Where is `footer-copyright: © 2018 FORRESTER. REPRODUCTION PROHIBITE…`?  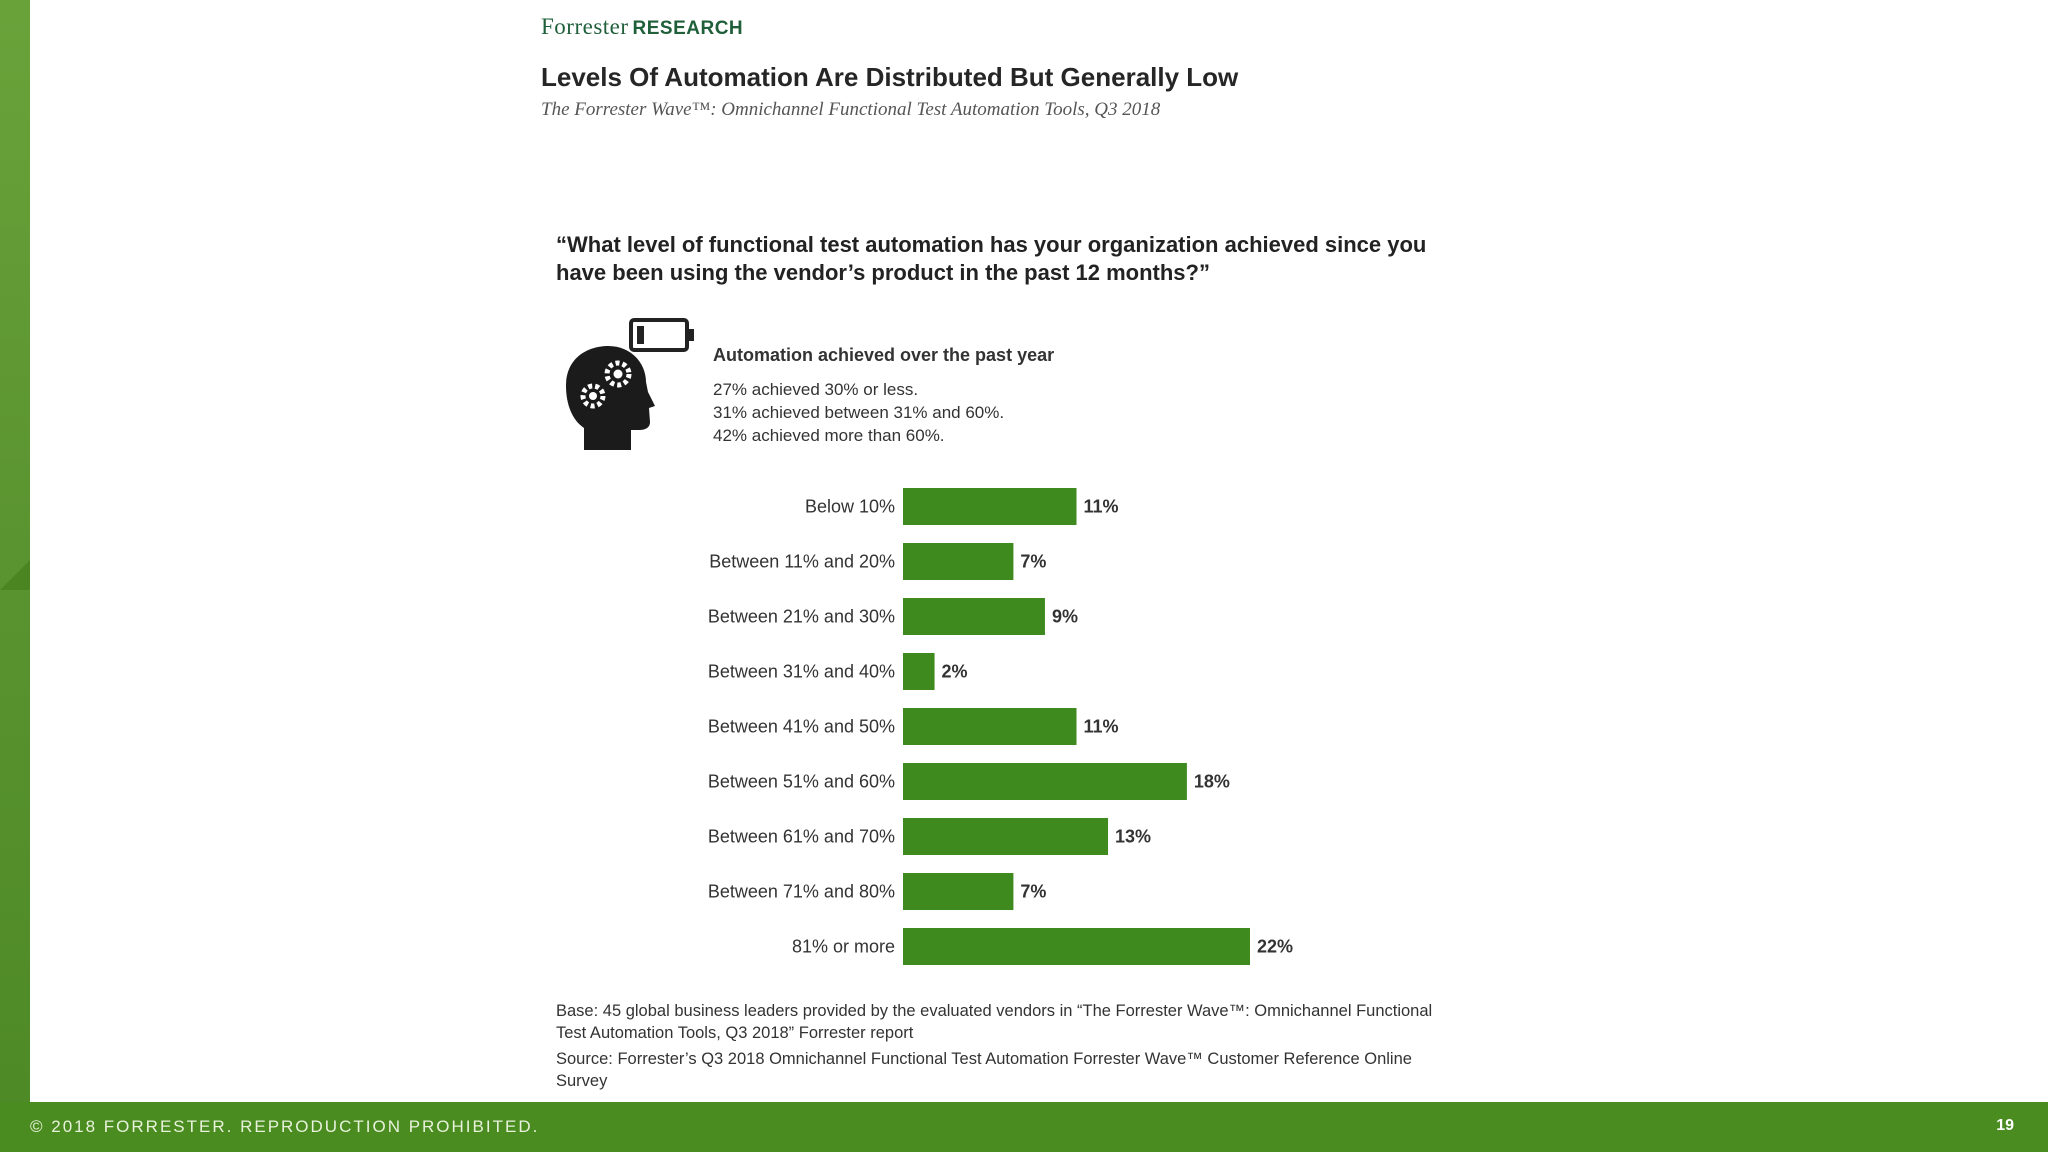
footer-copyright: © 2018 FORRESTER. REPRODUCTION PROHIBITE… is located at coordinates (285, 1126).